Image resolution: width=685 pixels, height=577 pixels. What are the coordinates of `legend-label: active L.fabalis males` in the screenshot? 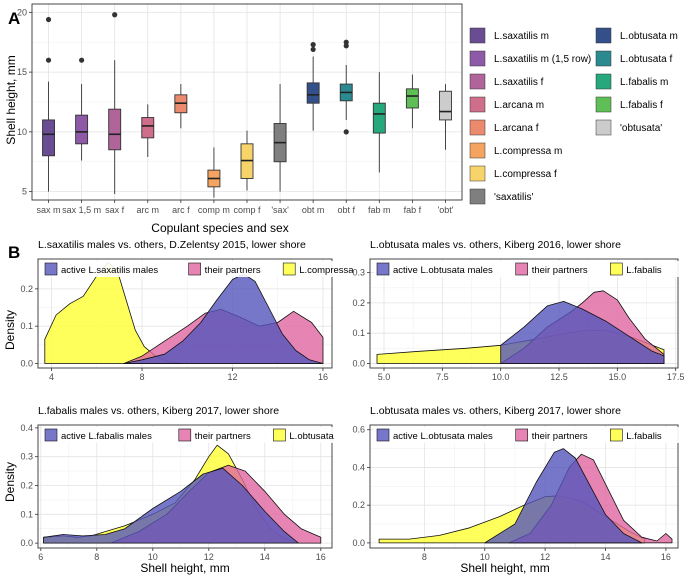 It's located at (106, 436).